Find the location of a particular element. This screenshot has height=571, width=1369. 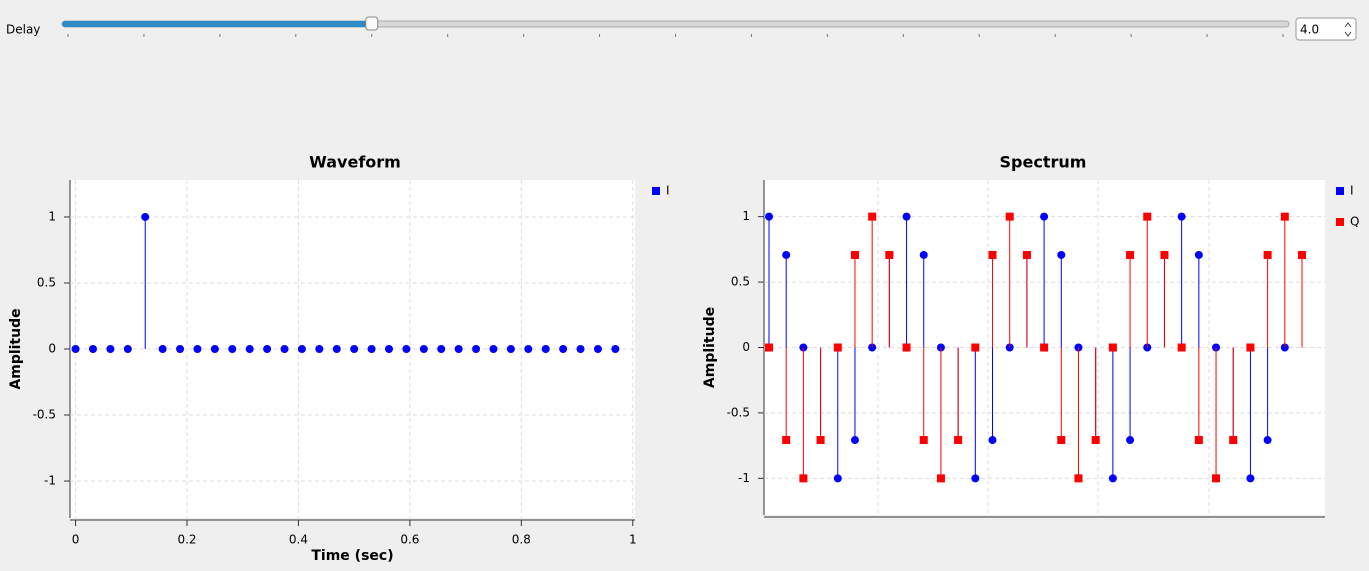

x-tick-label: 0.4 is located at coordinates (298, 540).